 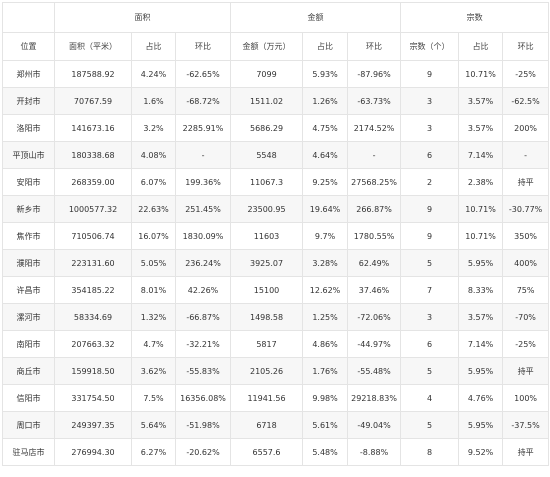 I want to click on cell-amount: 6718, so click(x=267, y=425).